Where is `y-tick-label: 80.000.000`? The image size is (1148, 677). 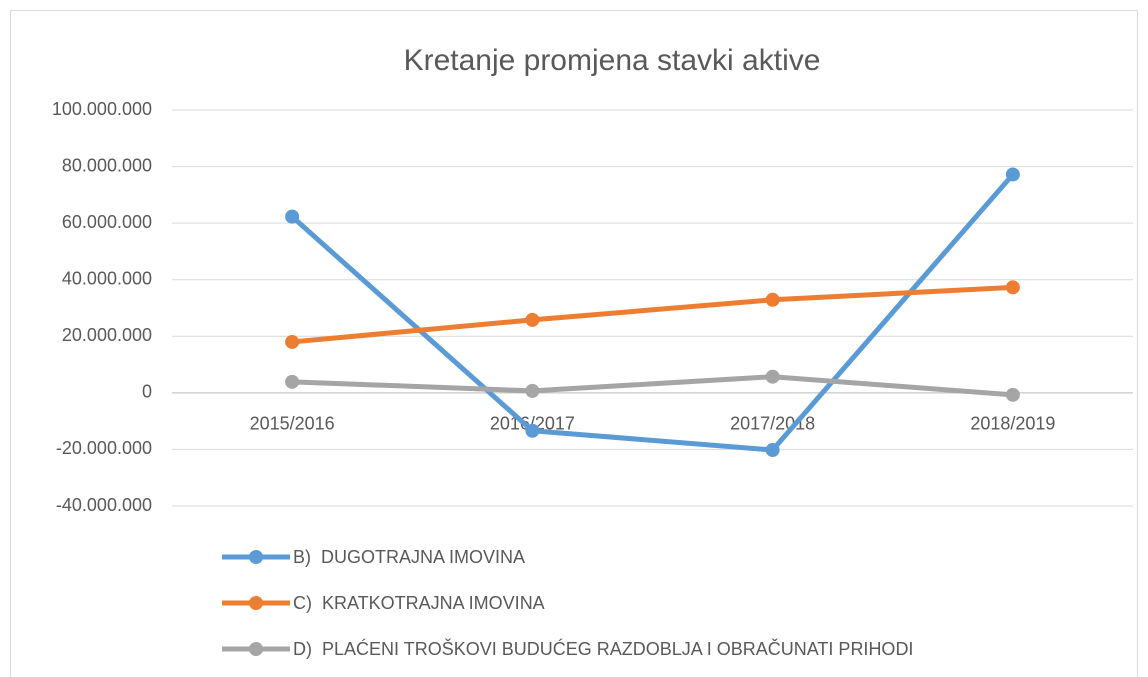 y-tick-label: 80.000.000 is located at coordinates (107, 165).